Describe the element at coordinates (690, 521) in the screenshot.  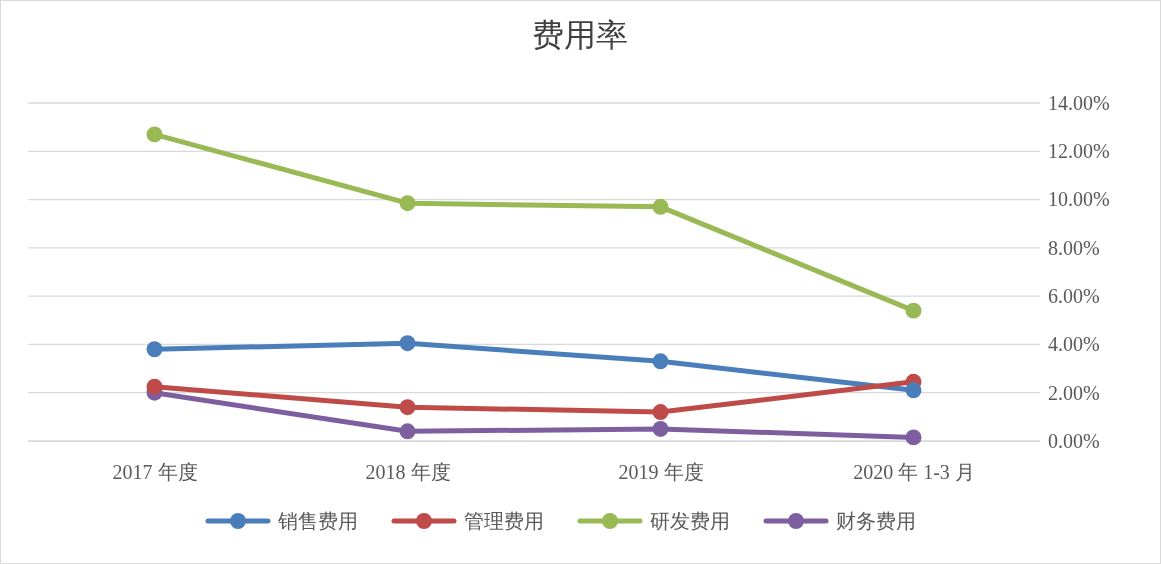
I see `legend-label: 研发费用` at that location.